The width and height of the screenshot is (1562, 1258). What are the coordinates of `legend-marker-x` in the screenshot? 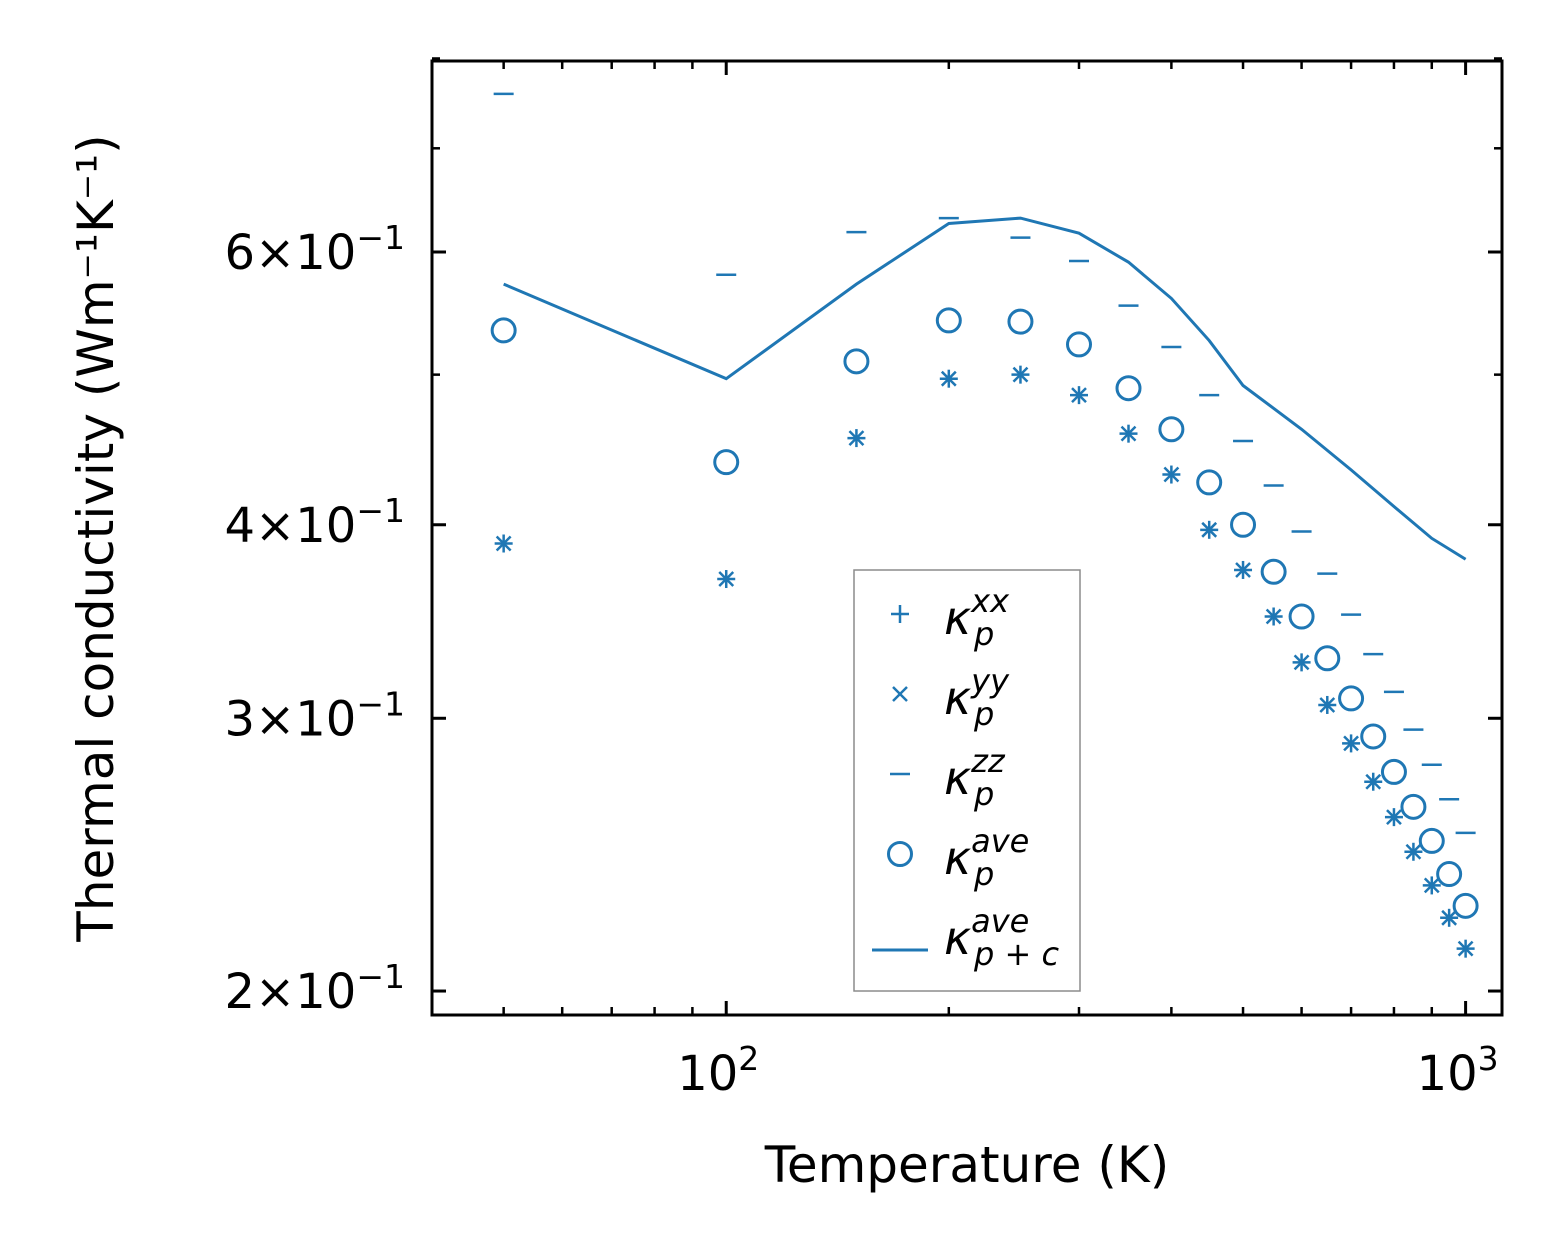 It's located at (900, 694).